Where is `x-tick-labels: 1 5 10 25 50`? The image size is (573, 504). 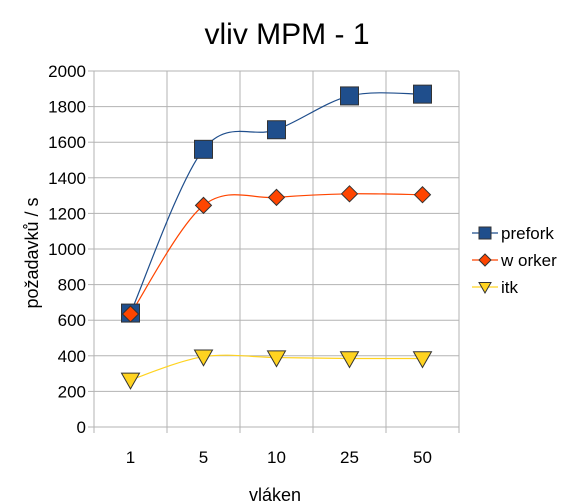
x-tick-labels: 1 5 10 25 50 is located at coordinates (279, 457).